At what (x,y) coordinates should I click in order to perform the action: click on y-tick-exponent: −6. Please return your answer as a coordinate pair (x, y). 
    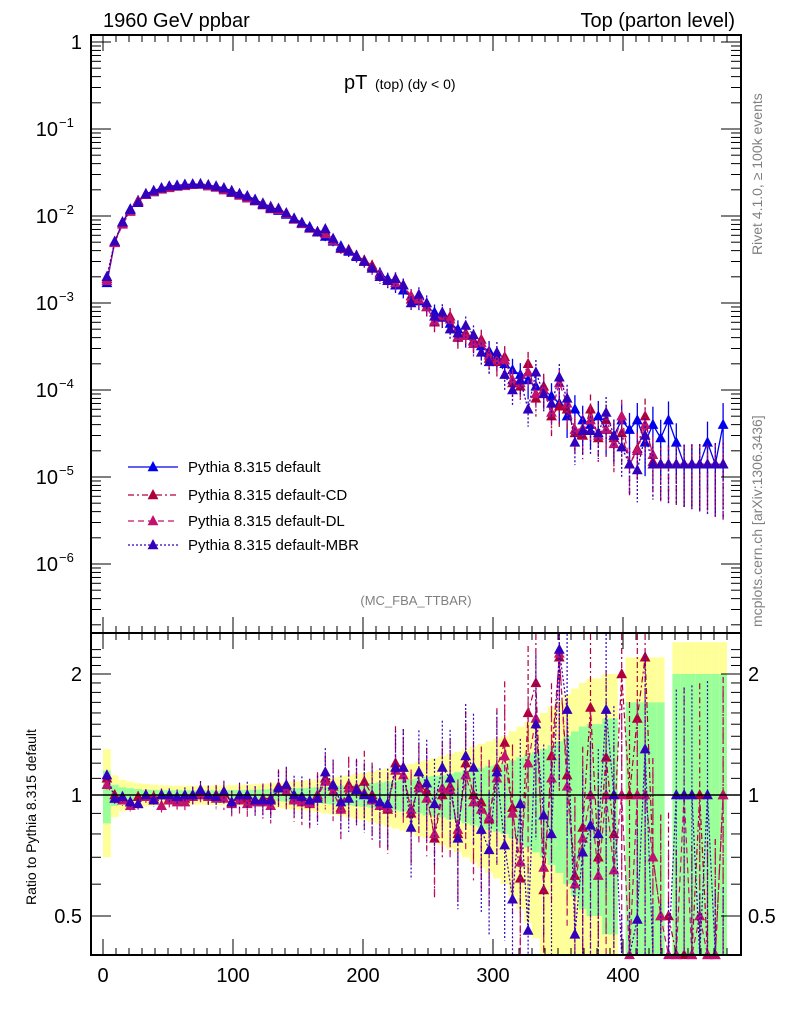
    Looking at the image, I should click on (66, 557).